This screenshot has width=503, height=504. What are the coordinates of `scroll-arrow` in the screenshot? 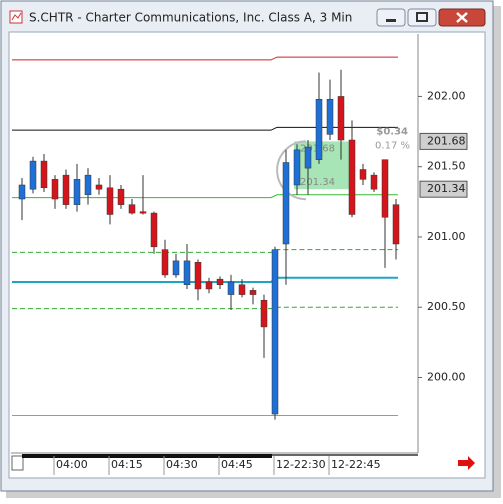 It's located at (466, 463).